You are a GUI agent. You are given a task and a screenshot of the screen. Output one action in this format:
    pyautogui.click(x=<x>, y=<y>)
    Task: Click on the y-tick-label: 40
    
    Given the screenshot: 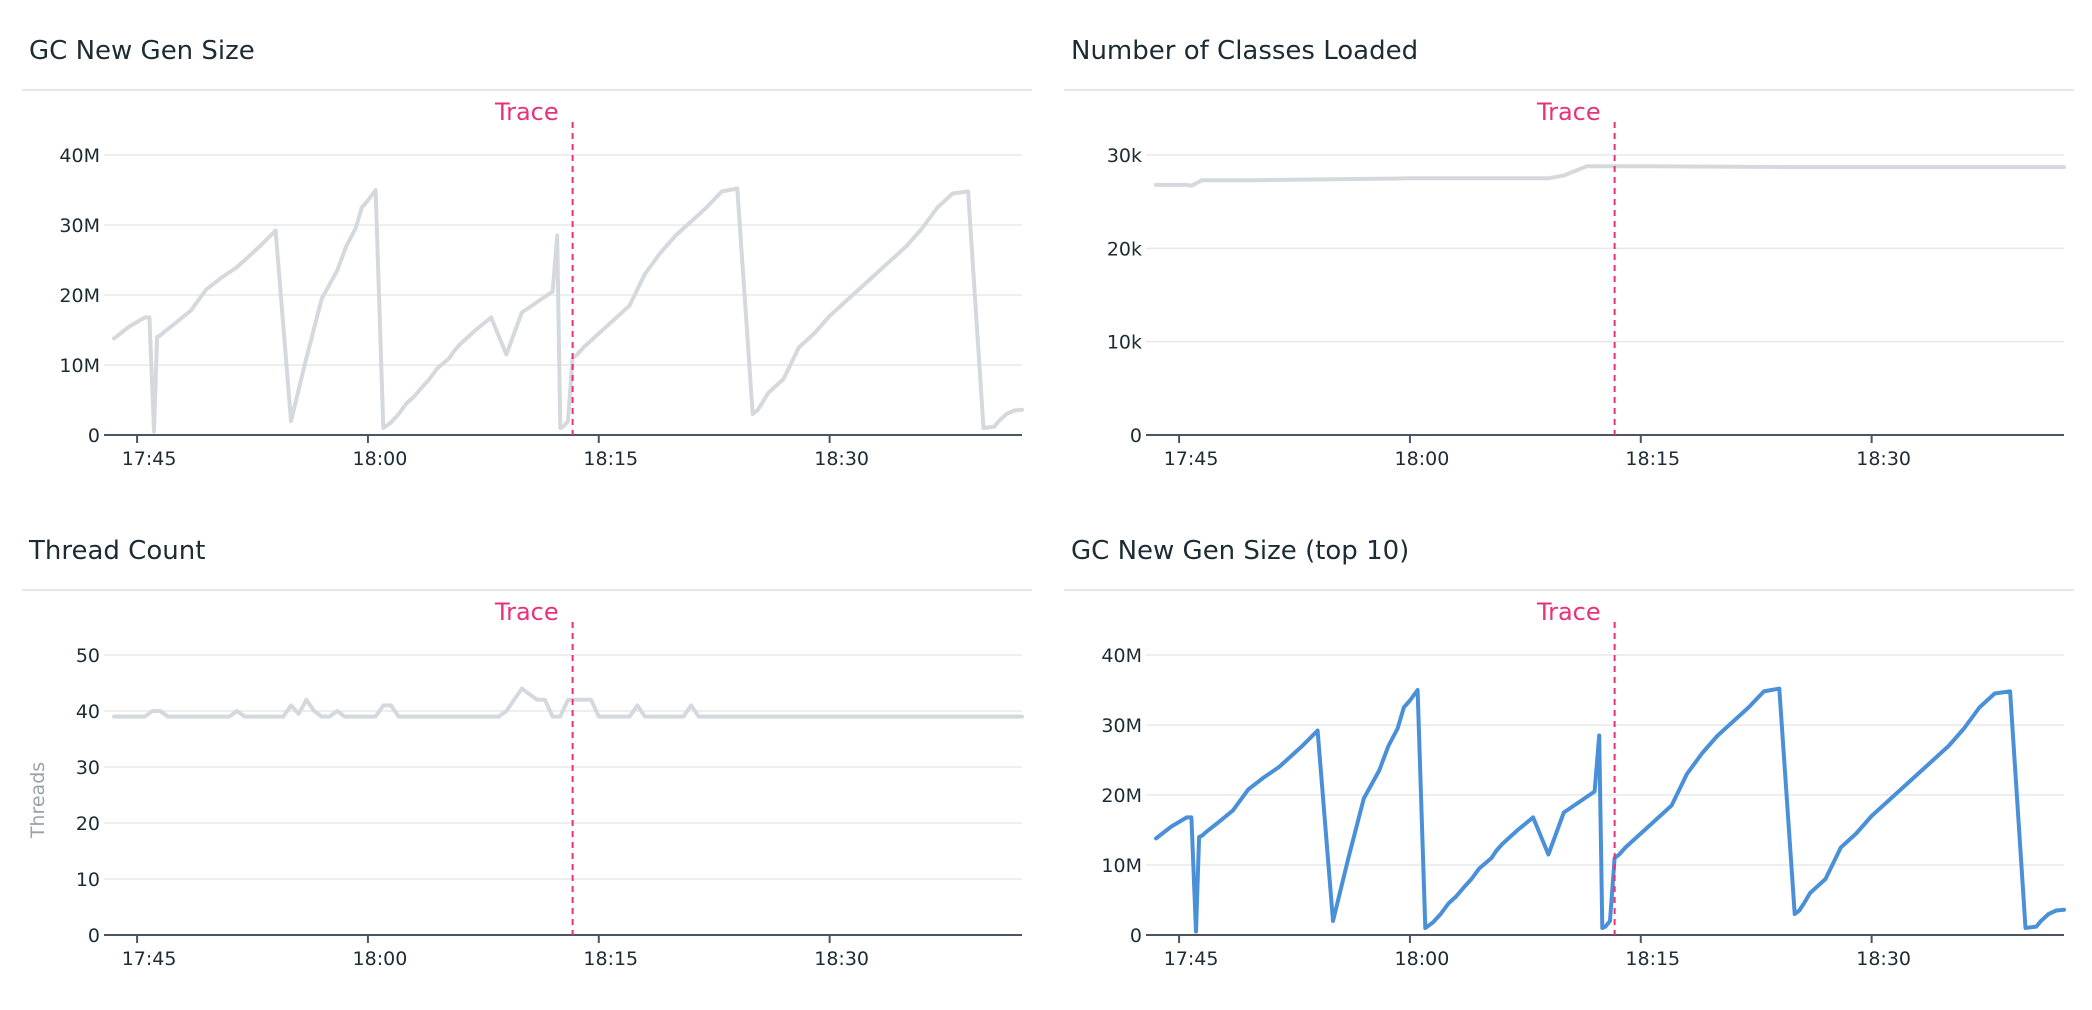 What is the action you would take?
    pyautogui.click(x=88, y=712)
    